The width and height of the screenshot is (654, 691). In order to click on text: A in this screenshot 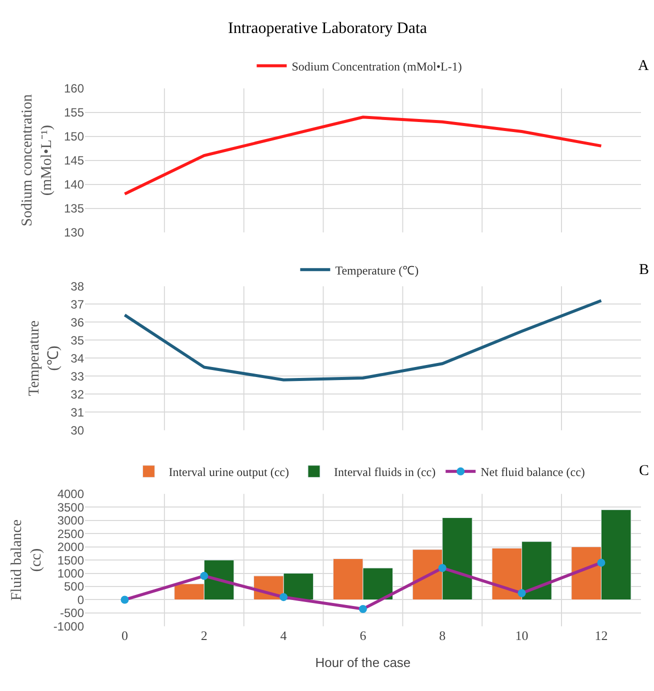, I will do `click(643, 66)`.